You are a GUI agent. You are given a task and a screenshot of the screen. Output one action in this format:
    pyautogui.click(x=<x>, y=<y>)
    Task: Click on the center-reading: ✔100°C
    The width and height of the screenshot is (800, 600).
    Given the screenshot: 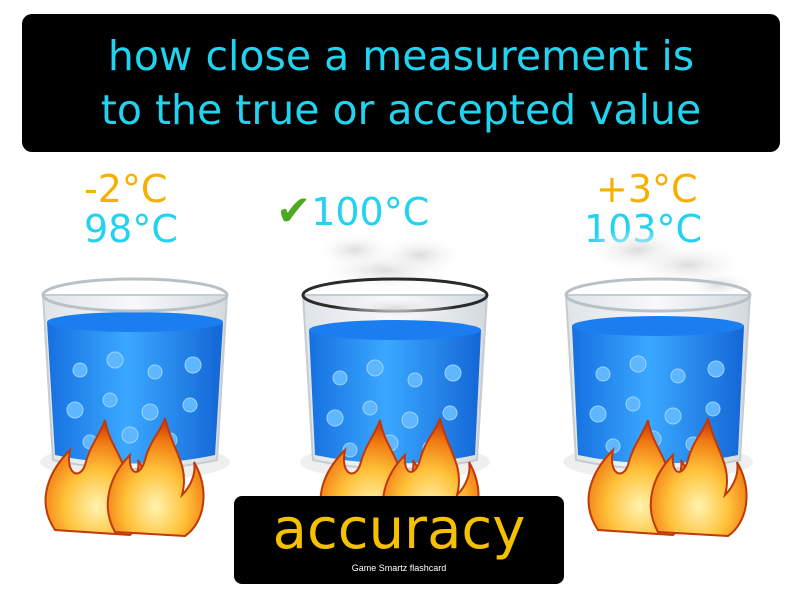 What is the action you would take?
    pyautogui.click(x=353, y=212)
    